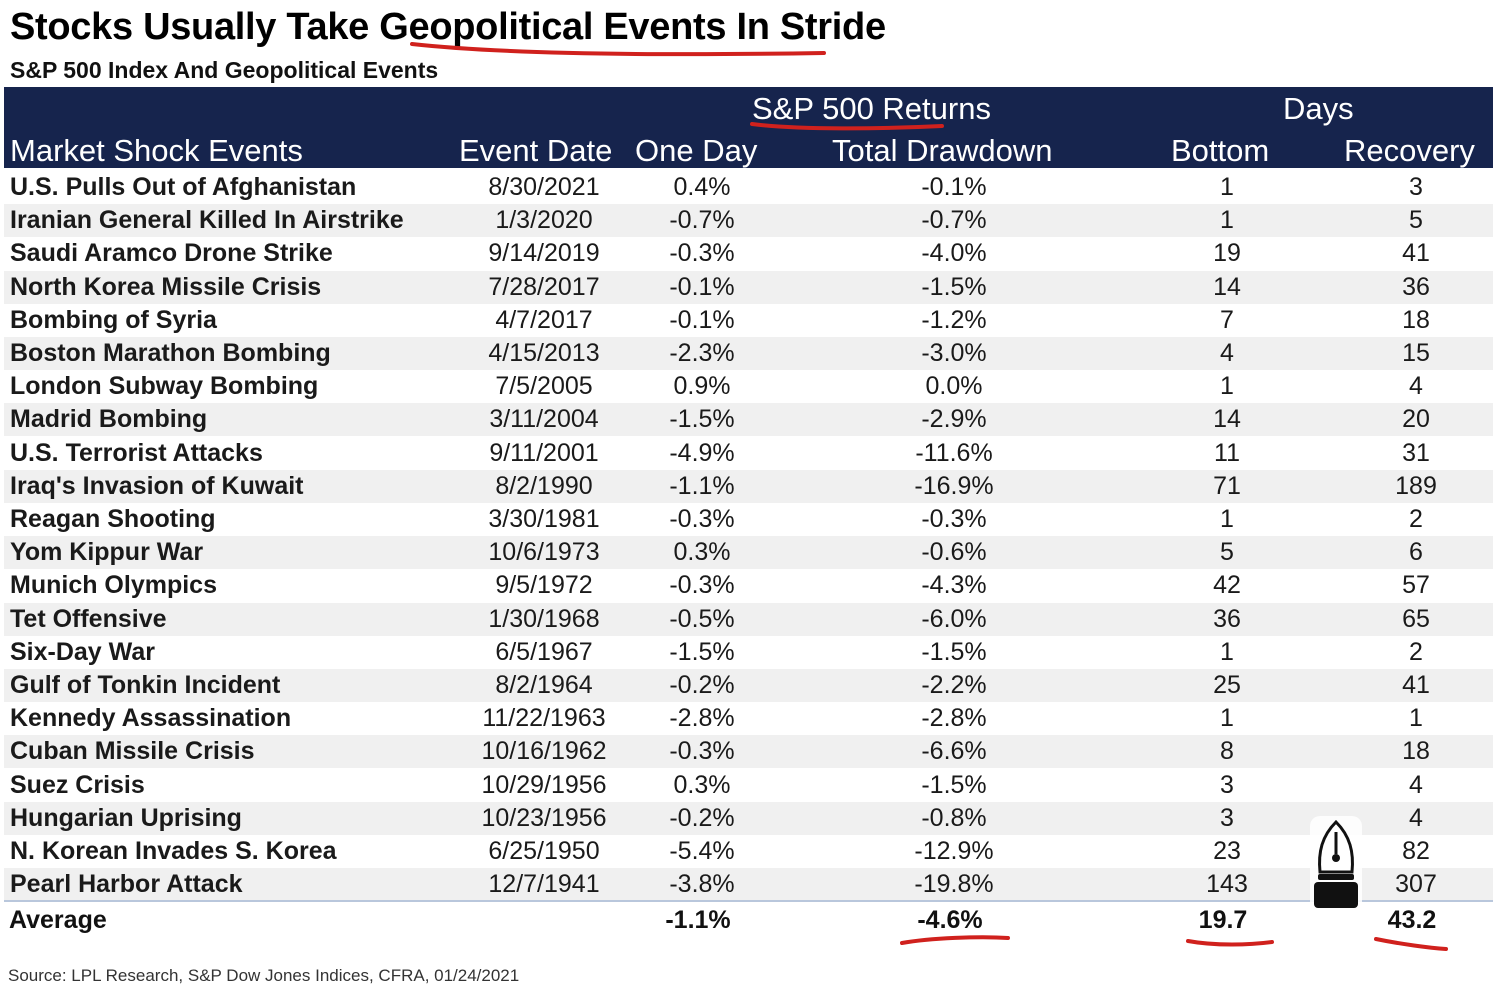 The width and height of the screenshot is (1493, 986). Describe the element at coordinates (748, 320) in the screenshot. I see `table-row: Bombing of Syria 4/7/2017 -0.1% -1.2% 7 18` at that location.